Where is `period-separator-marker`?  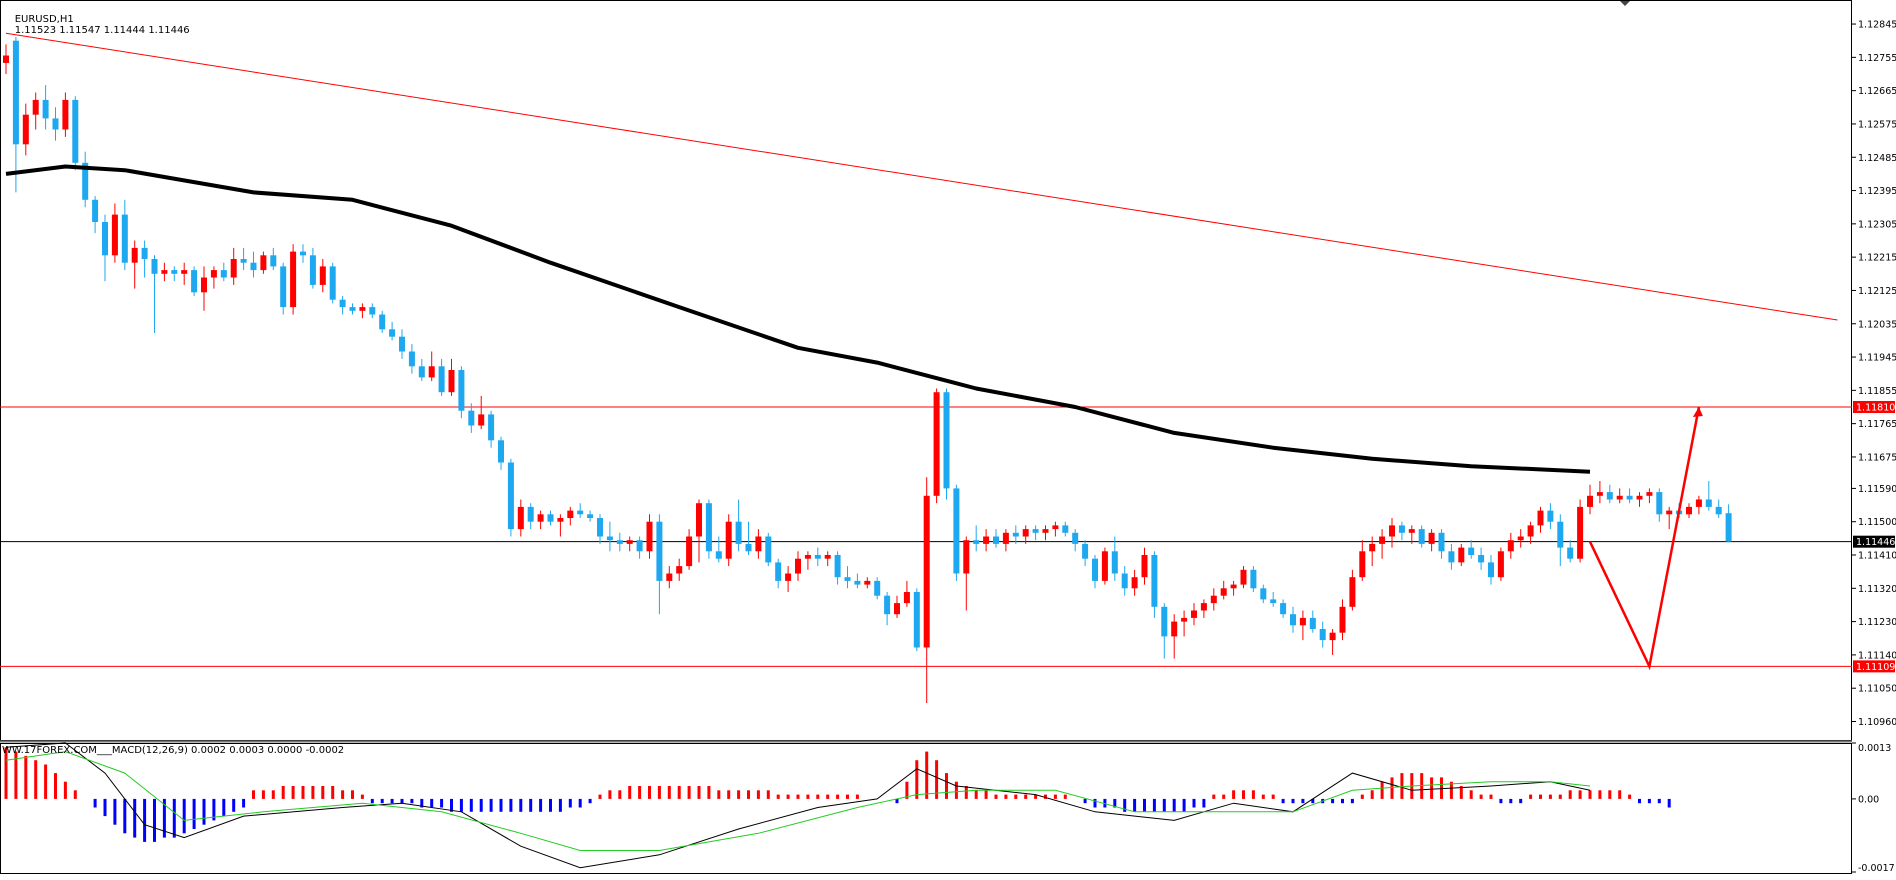
period-separator-marker is located at coordinates (1625, 3).